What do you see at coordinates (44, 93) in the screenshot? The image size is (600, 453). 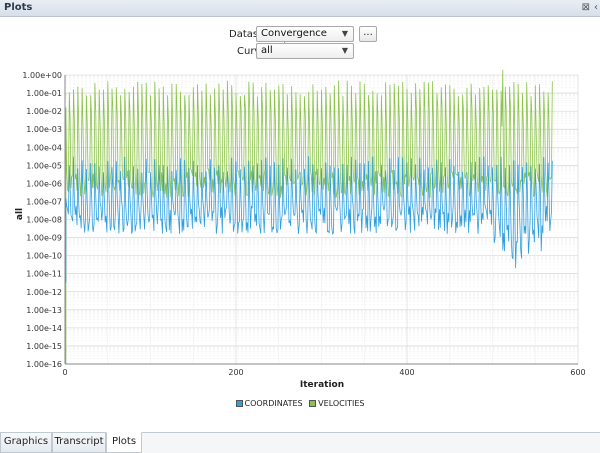 I see `y-tick-label: 1.00e-01` at bounding box center [44, 93].